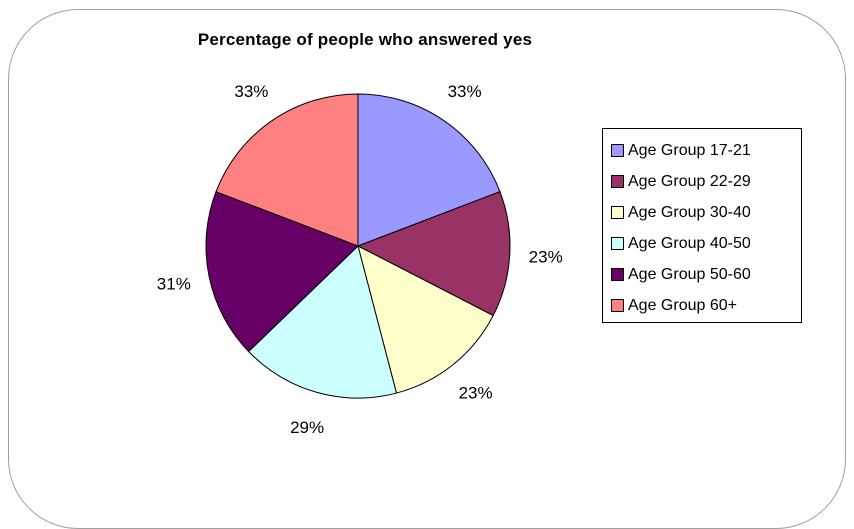 This screenshot has width=854, height=529. What do you see at coordinates (682, 305) in the screenshot?
I see `legend-label: Age Group 60+` at bounding box center [682, 305].